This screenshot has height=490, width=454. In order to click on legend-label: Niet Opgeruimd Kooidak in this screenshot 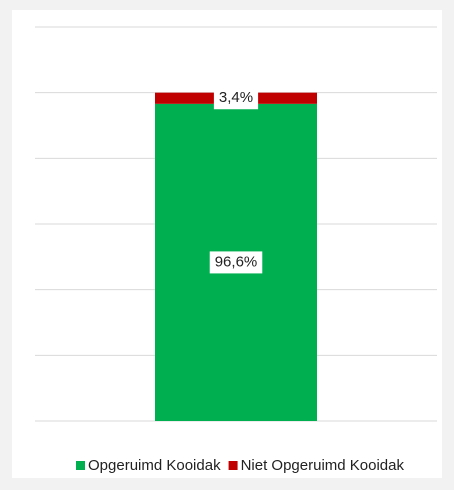, I will do `click(323, 465)`.